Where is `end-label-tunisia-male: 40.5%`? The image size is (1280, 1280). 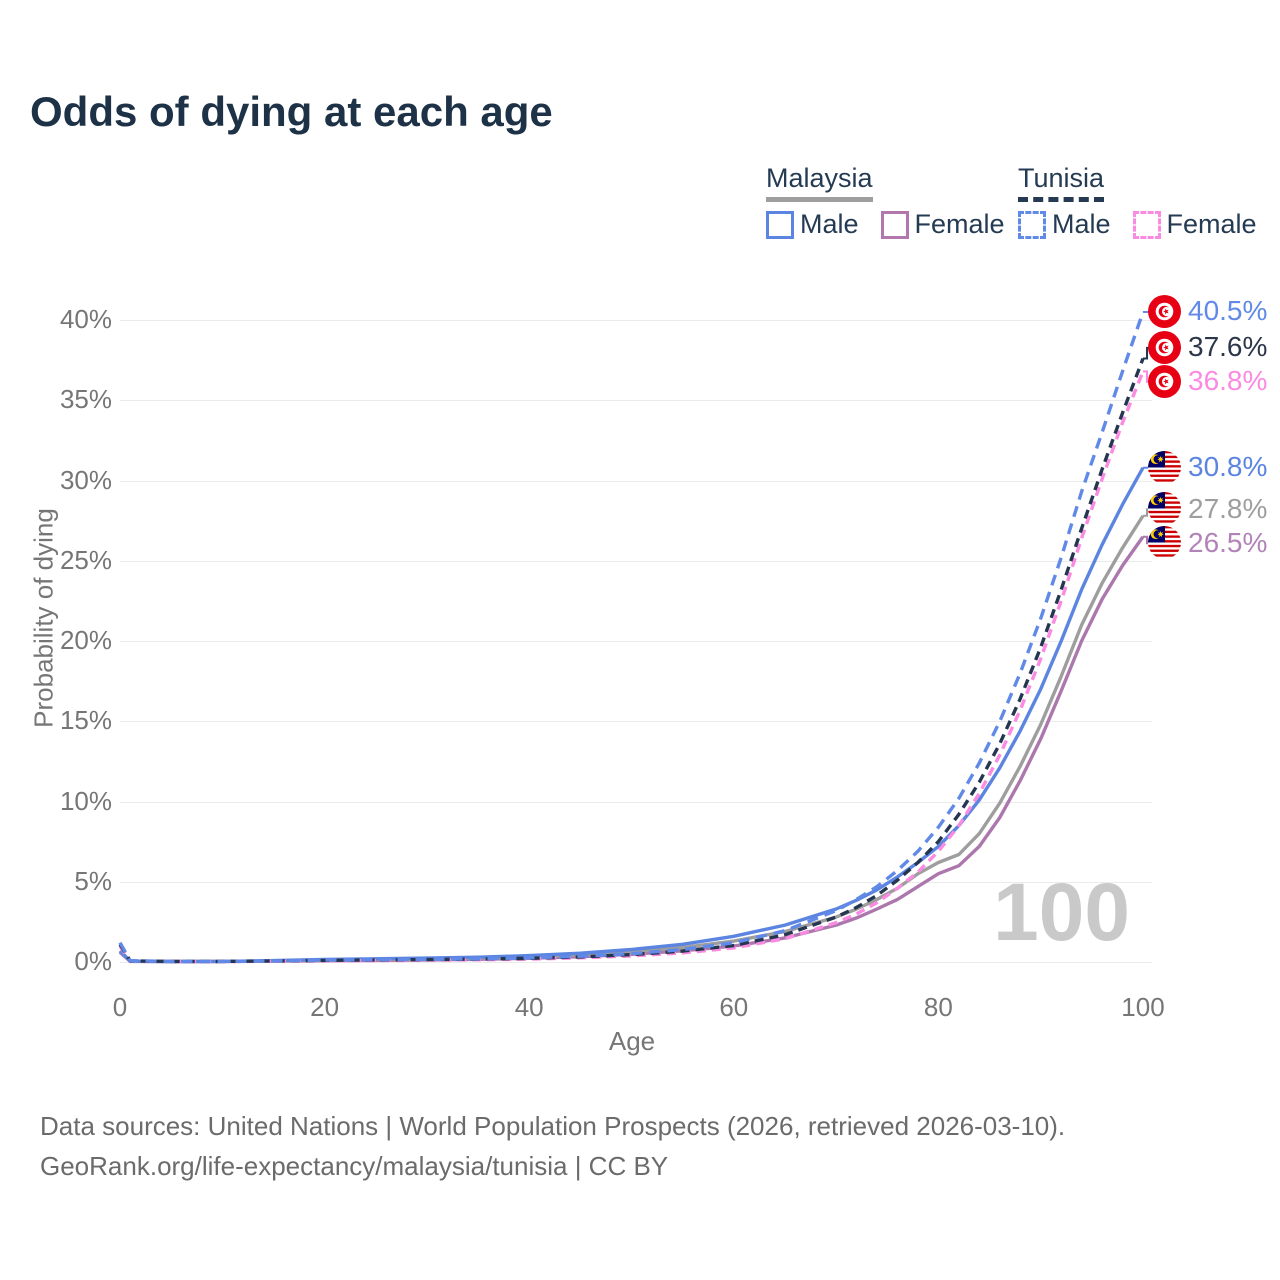
end-label-tunisia-male: 40.5% is located at coordinates (1208, 311).